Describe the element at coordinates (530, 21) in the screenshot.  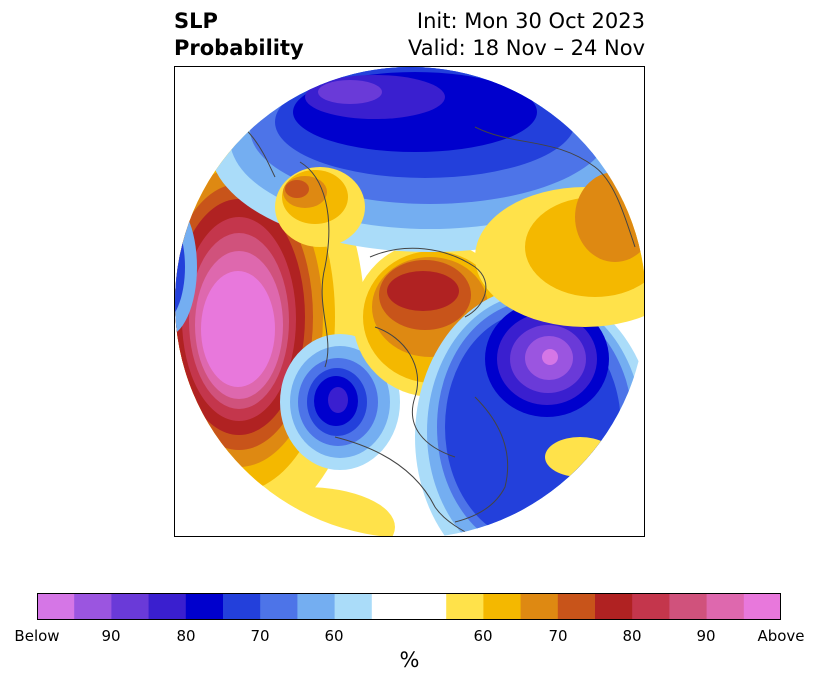
I see `init-date-label: Init: Mon 30 Oct 2023` at that location.